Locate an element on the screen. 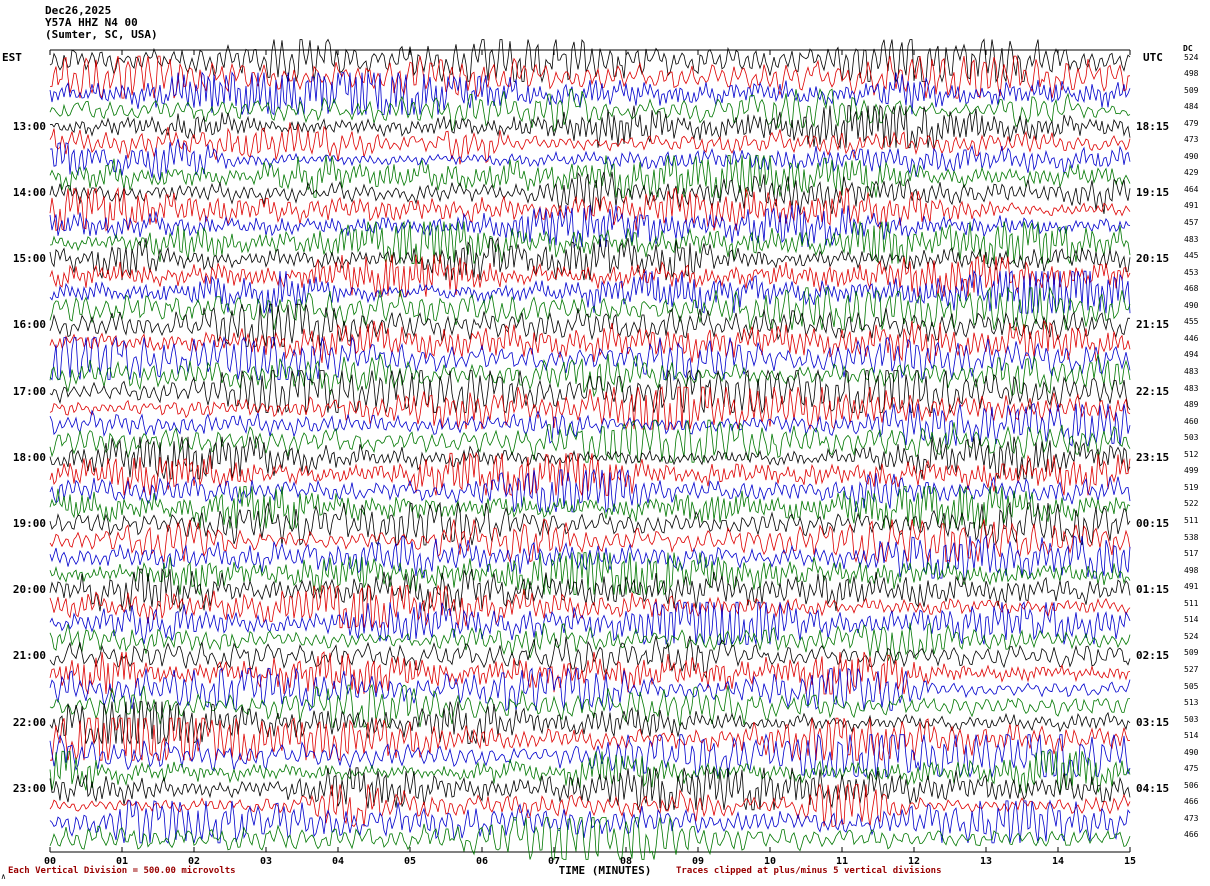 This screenshot has height=886, width=1210. dc-value: 475 is located at coordinates (1191, 769).